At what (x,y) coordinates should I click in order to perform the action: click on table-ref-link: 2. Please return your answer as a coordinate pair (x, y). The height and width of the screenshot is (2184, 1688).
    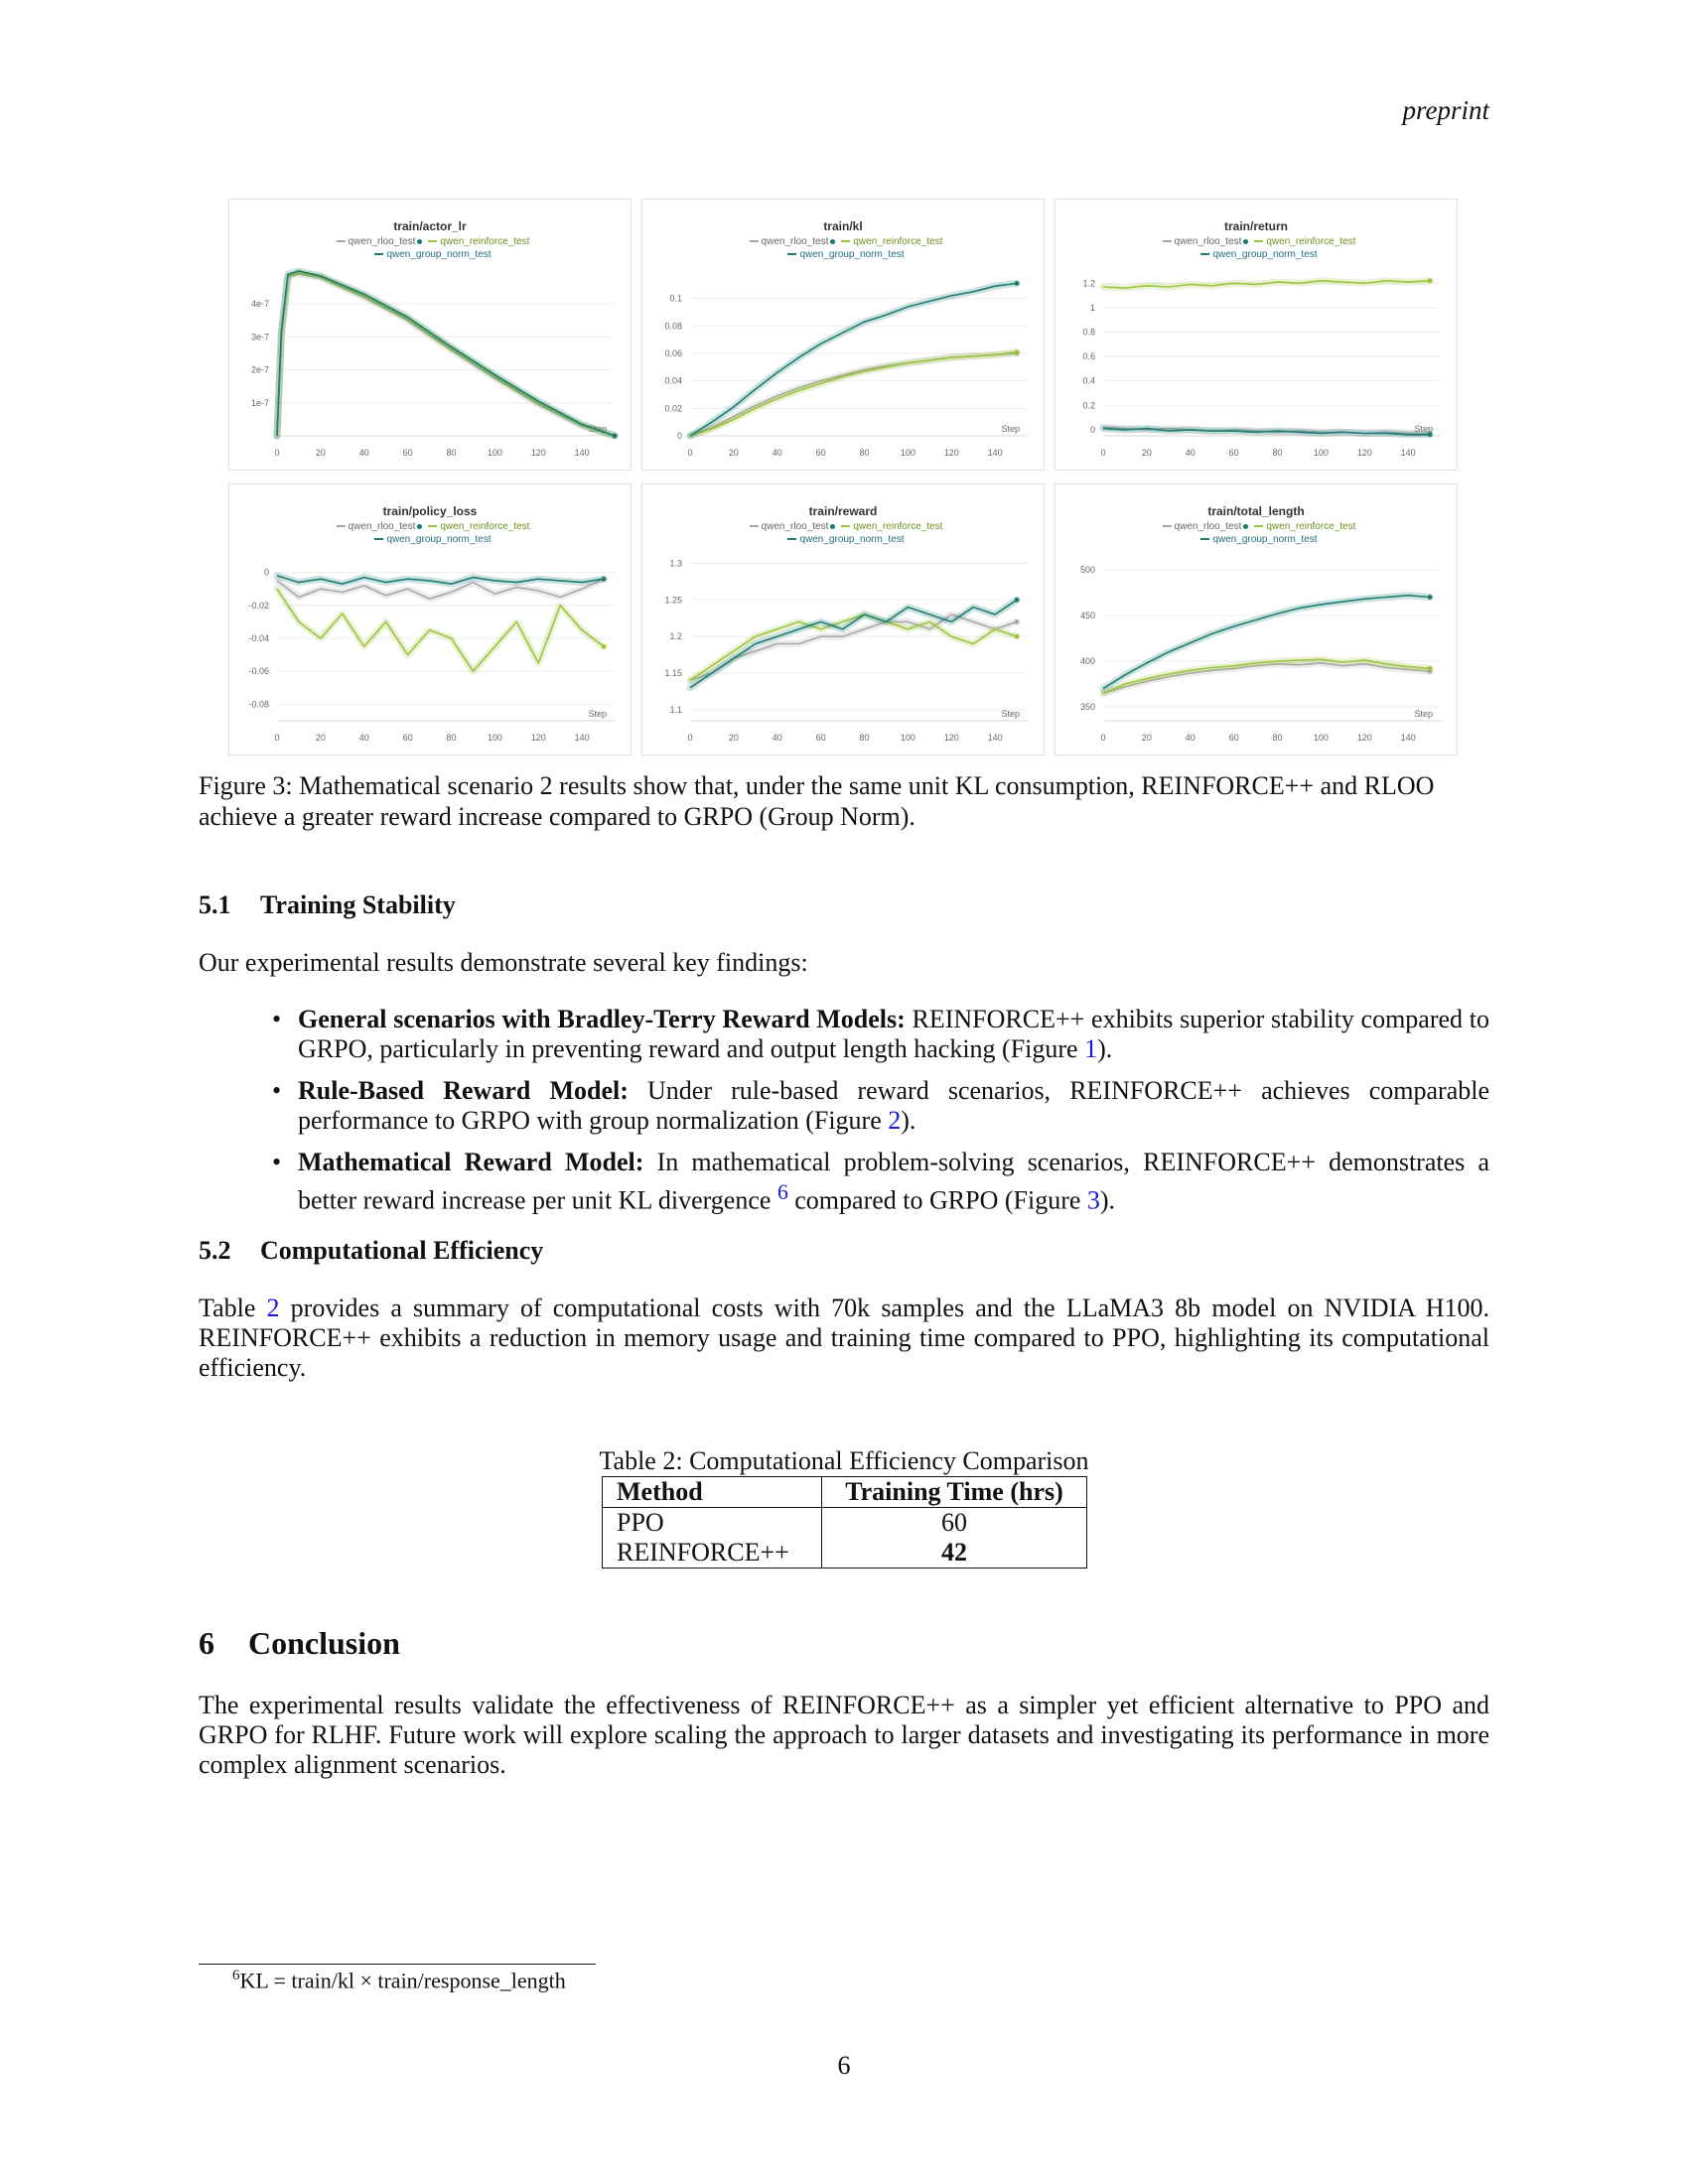
    Looking at the image, I should click on (273, 1308).